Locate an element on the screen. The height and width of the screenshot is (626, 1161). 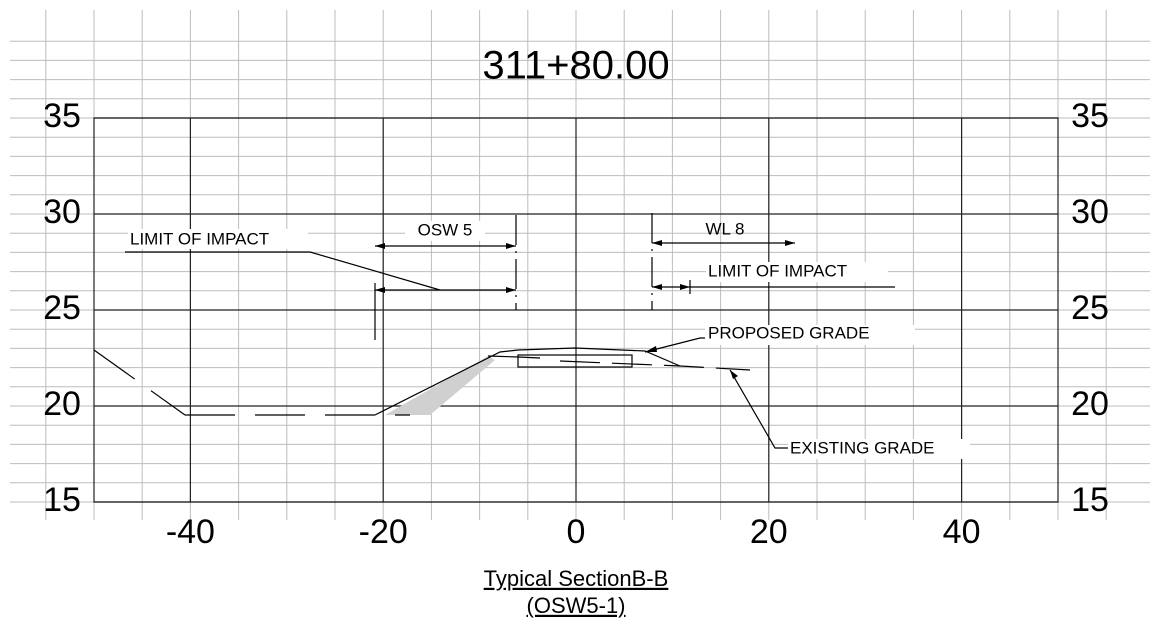
profile is located at coordinates (422, 381).